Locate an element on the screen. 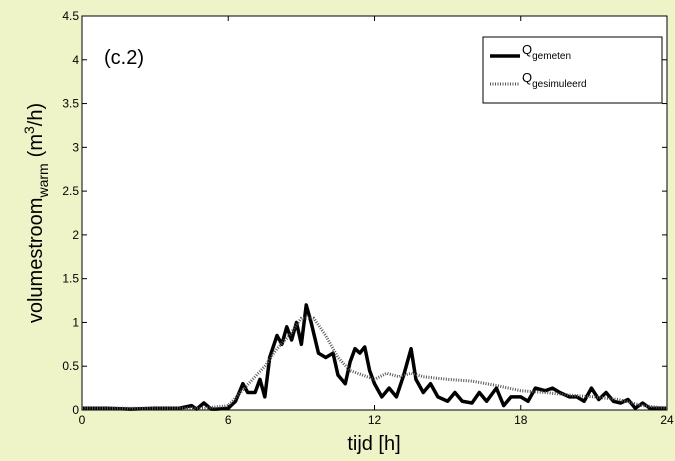 The image size is (675, 461). y-label-main: volumestroom is located at coordinates (36, 261).